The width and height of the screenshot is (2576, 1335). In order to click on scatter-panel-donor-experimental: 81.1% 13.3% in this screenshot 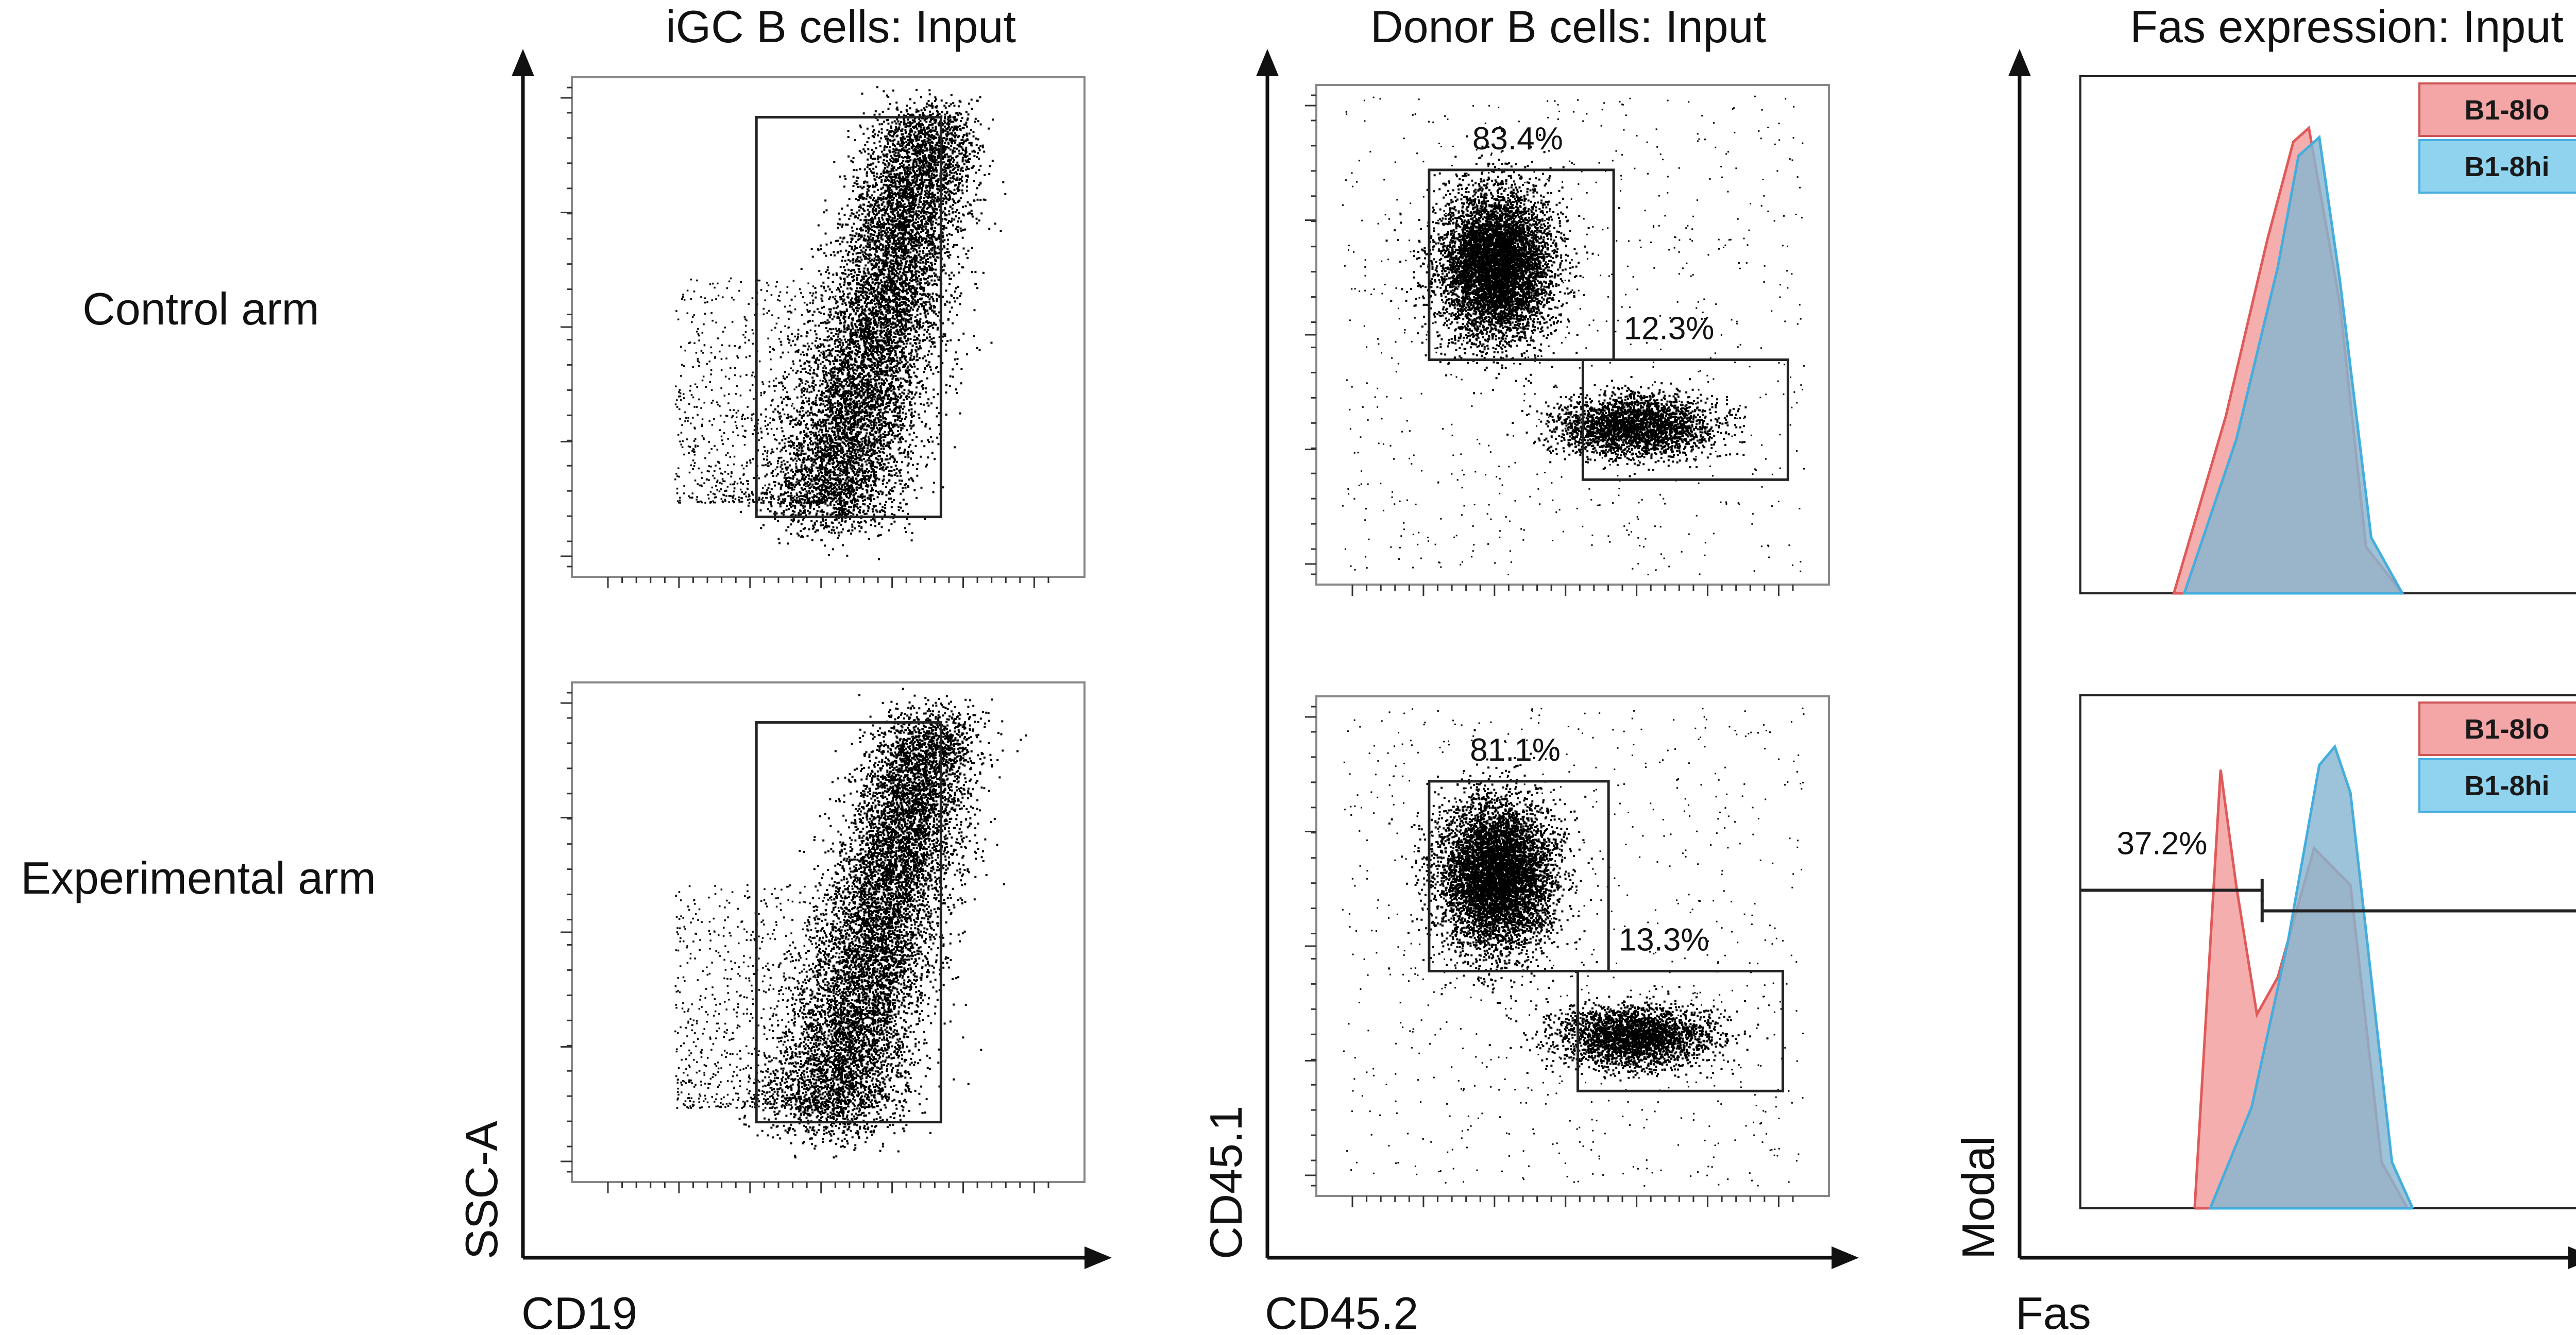, I will do `click(1567, 951)`.